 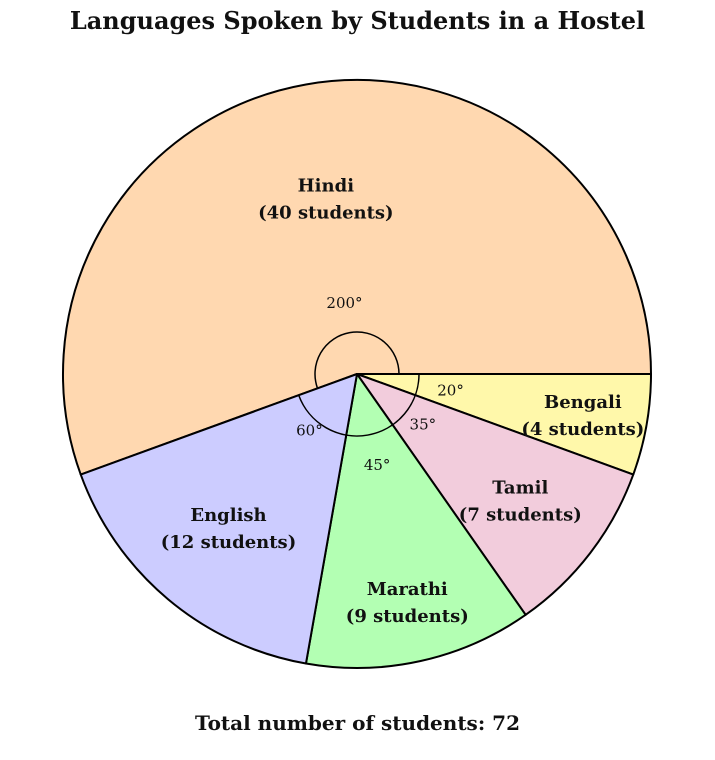 I want to click on slice-value-marathi: (9 students), so click(x=407, y=616).